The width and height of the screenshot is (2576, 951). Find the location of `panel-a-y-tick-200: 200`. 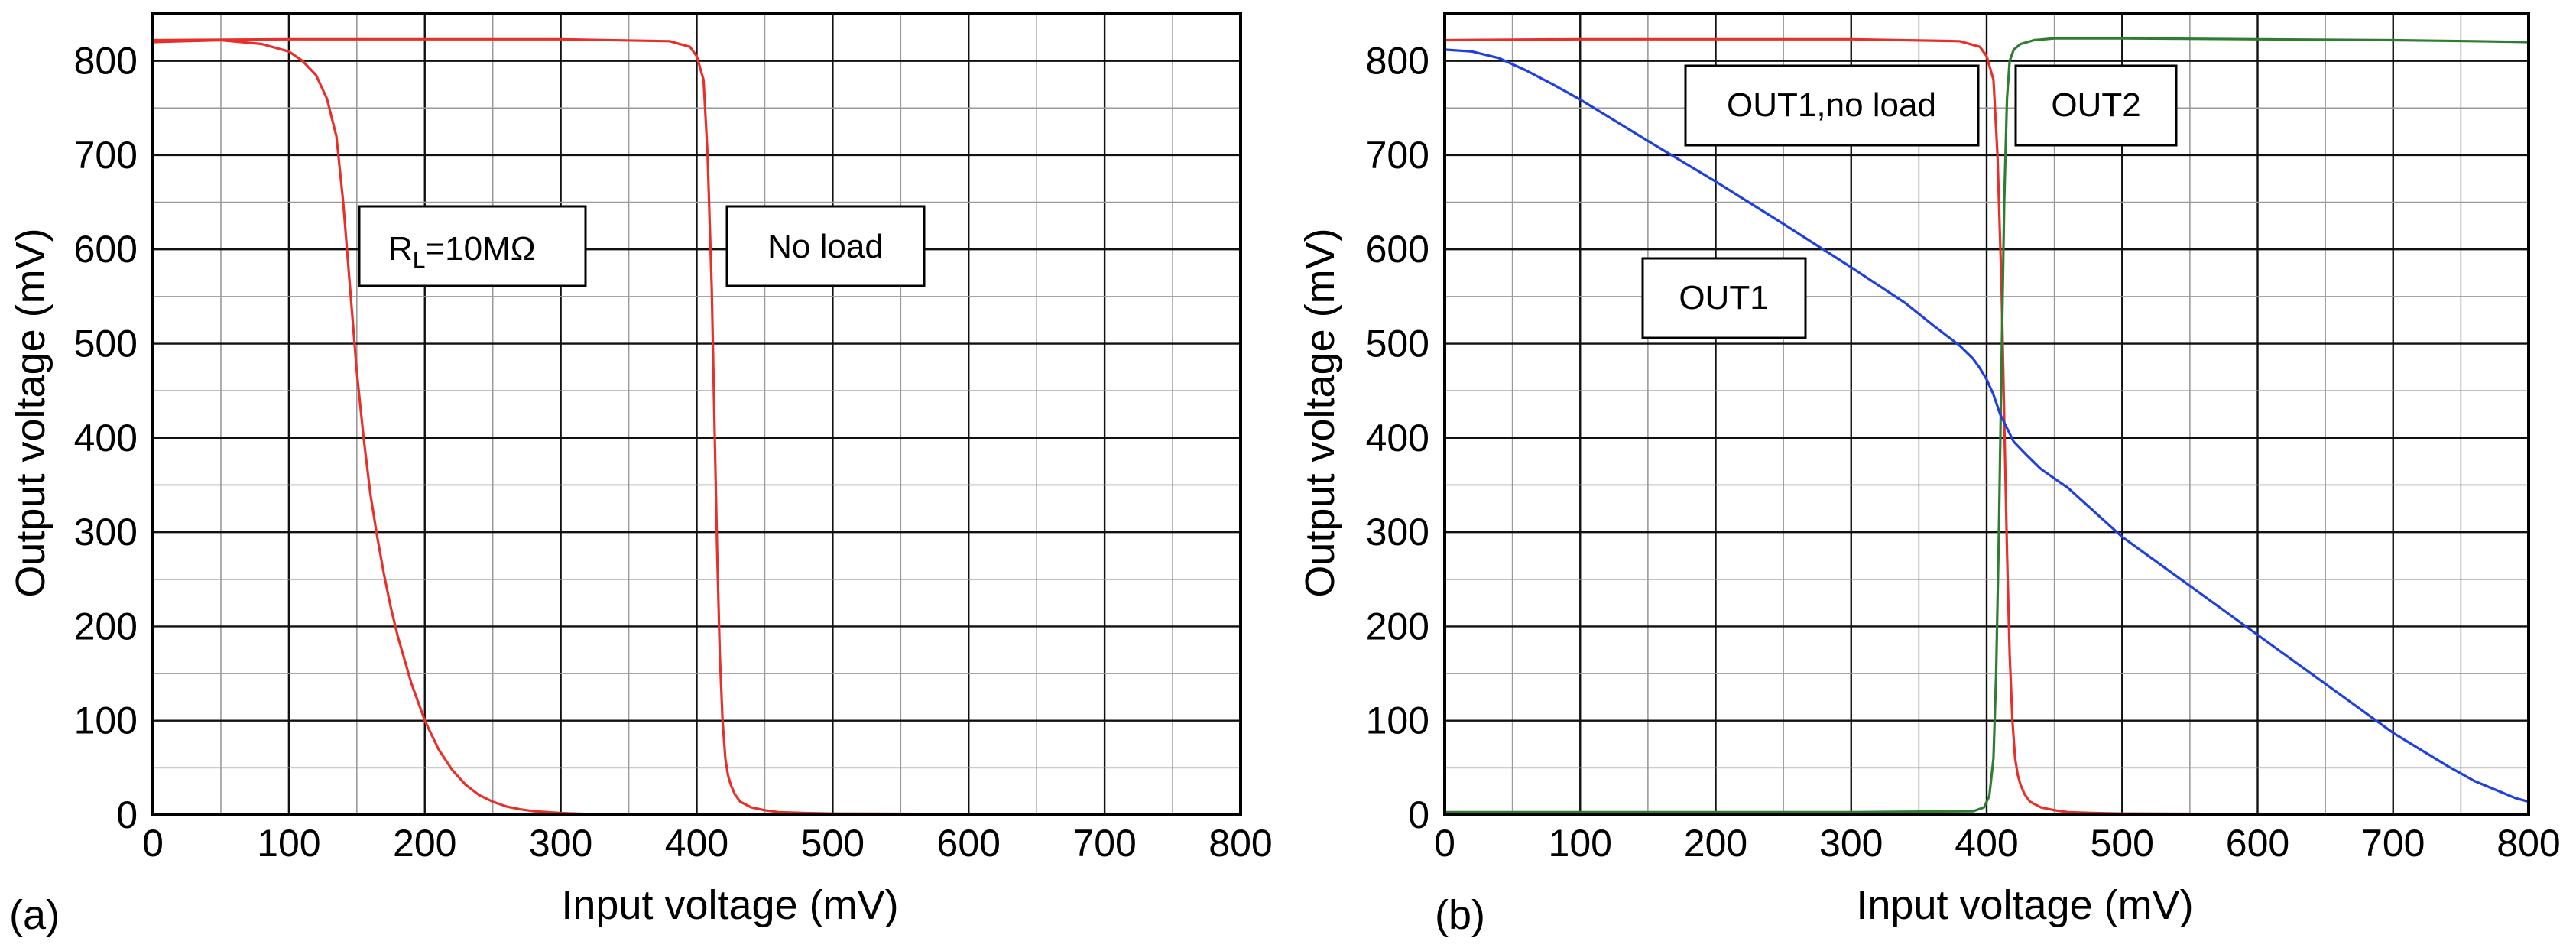

panel-a-y-tick-200: 200 is located at coordinates (106, 626).